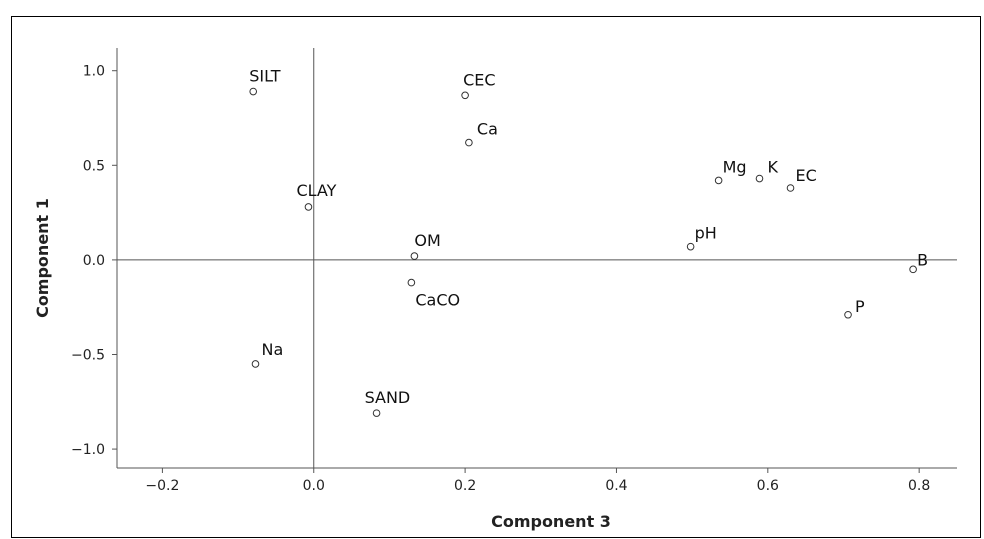 Image resolution: width=984 pixels, height=539 pixels. I want to click on point-label: Na, so click(272, 349).